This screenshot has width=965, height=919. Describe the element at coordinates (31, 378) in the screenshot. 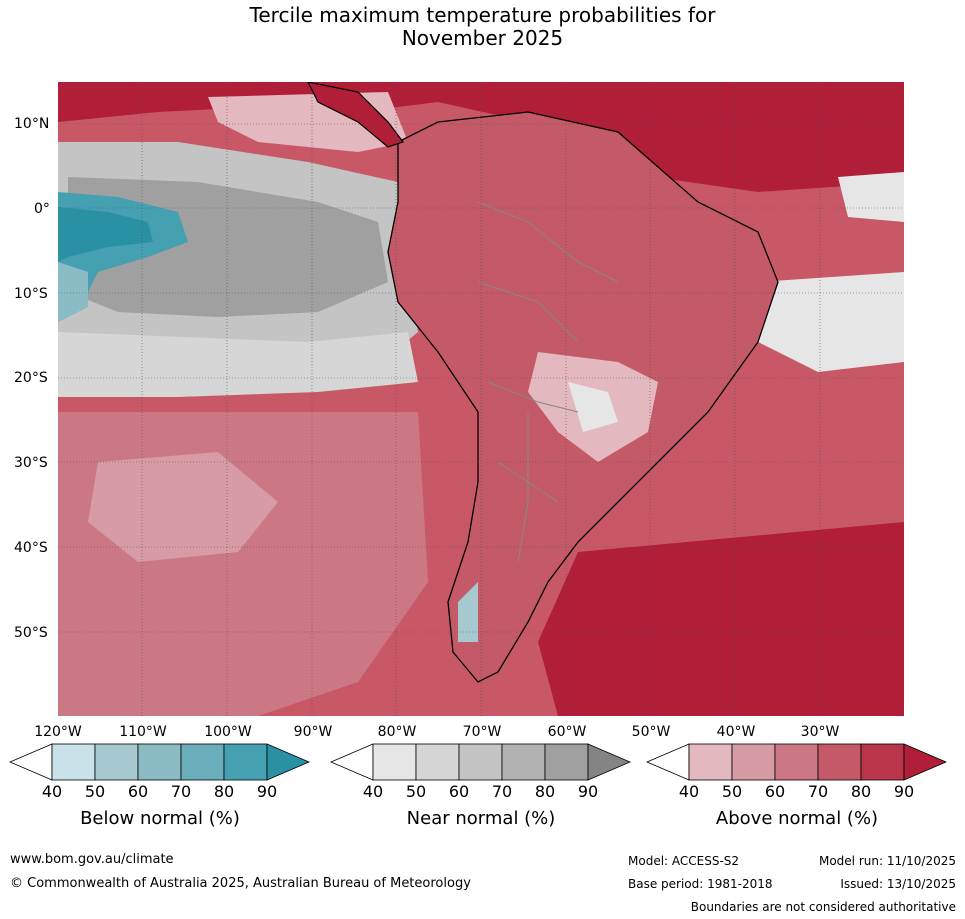

I see `lat-label-20s: 20°S` at that location.